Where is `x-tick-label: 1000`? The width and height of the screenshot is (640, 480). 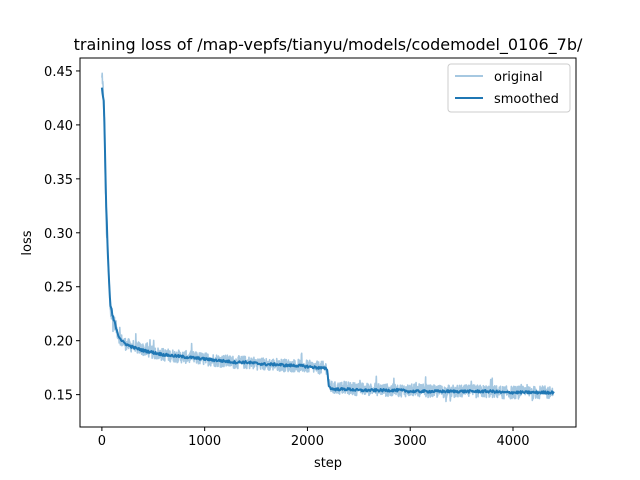
x-tick-label: 1000 is located at coordinates (204, 441).